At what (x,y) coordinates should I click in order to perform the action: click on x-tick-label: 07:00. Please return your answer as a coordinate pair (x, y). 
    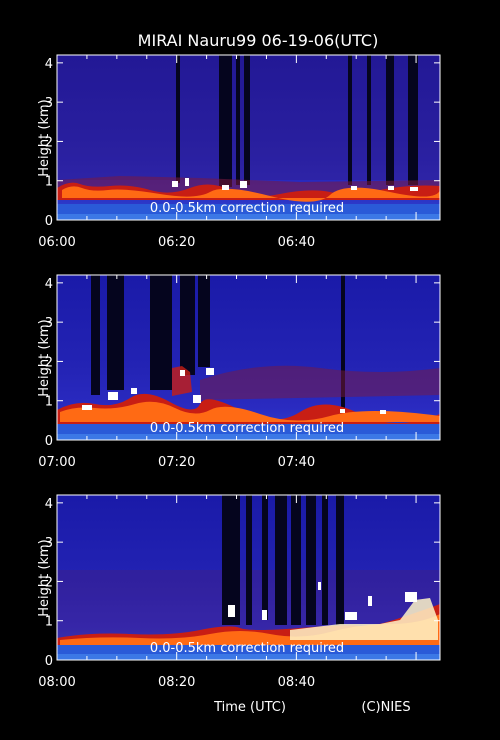
    Looking at the image, I should click on (56, 462).